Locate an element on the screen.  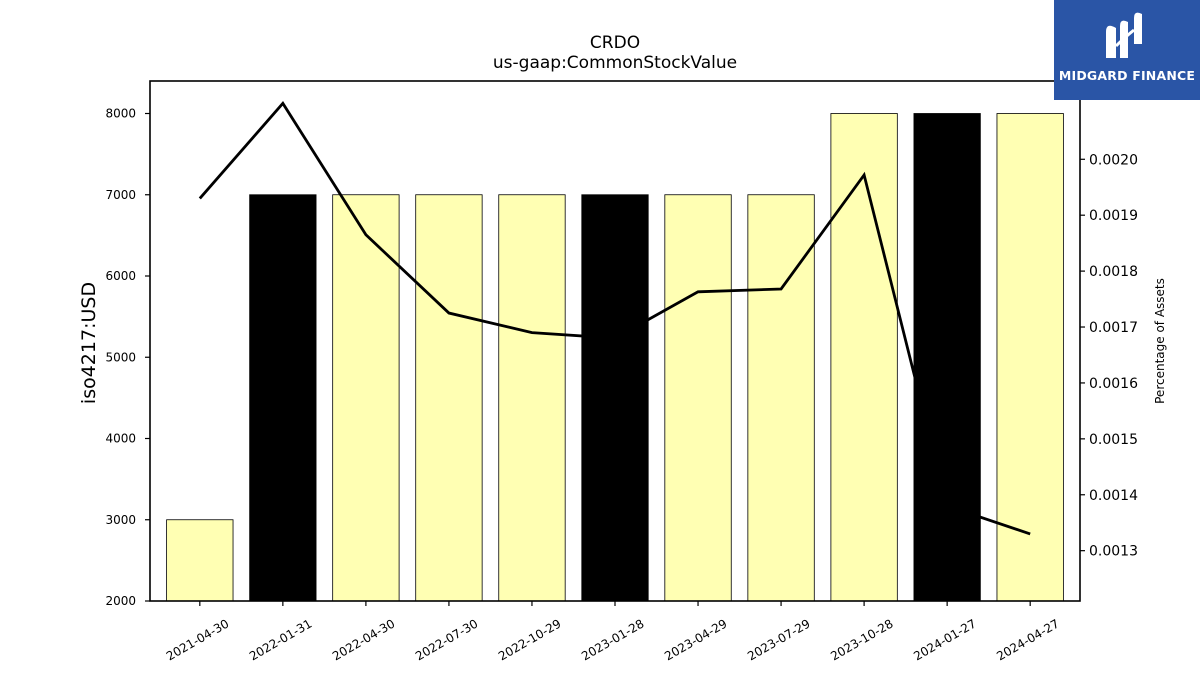
x-tick-label: 2021-04-30 is located at coordinates (197, 639).